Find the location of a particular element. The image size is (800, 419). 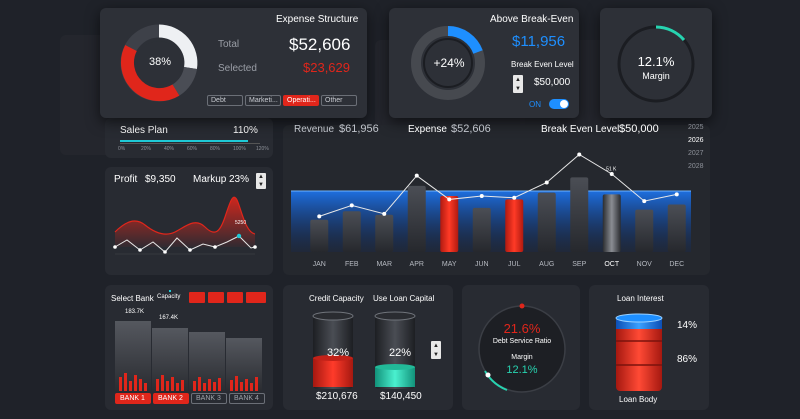

debt-service-ratio-panel: 21.6% Debt Service Ratio Margin 12.1% is located at coordinates (521, 347).